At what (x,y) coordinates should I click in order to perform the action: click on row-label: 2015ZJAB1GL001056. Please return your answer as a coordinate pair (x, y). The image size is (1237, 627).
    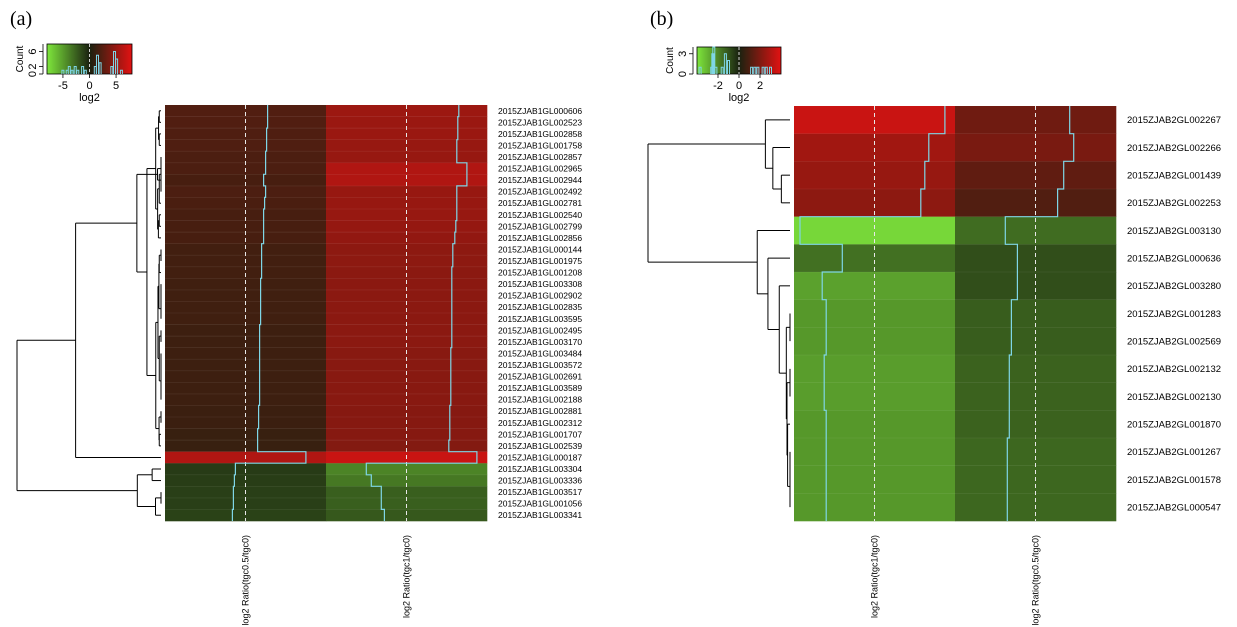
    Looking at the image, I should click on (540, 504).